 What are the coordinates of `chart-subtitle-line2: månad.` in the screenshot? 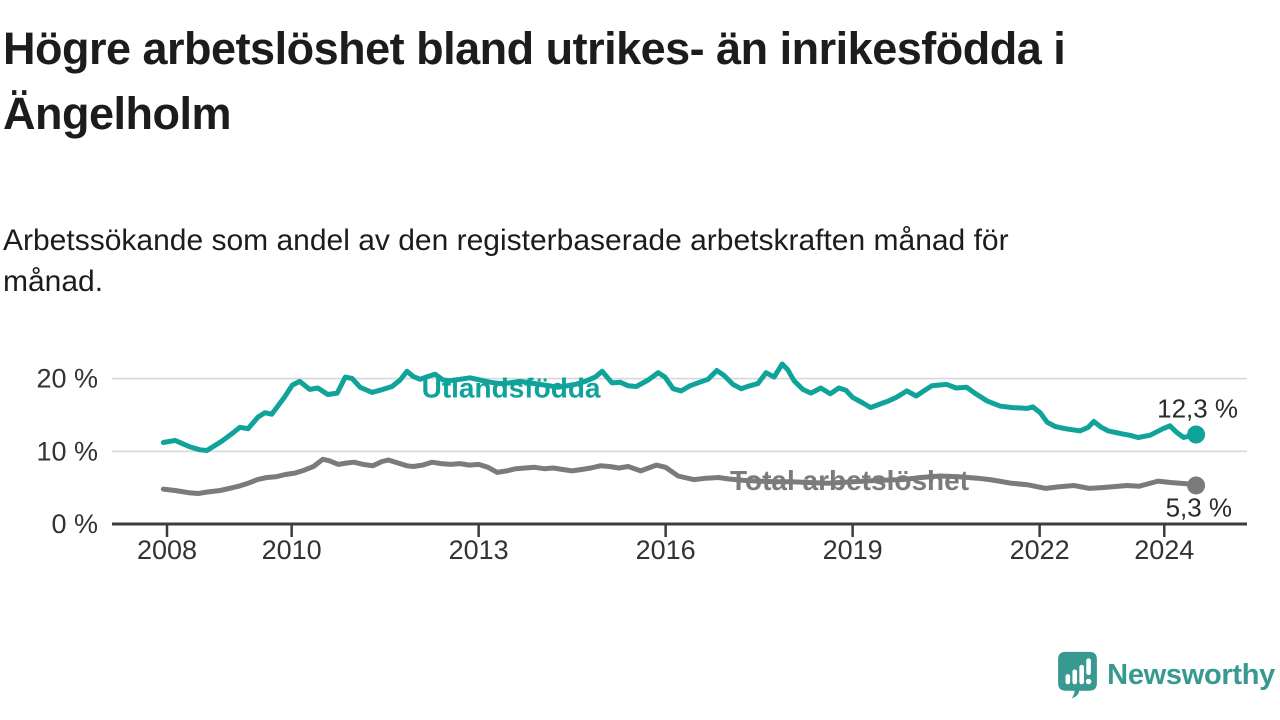 It's located at (53, 282).